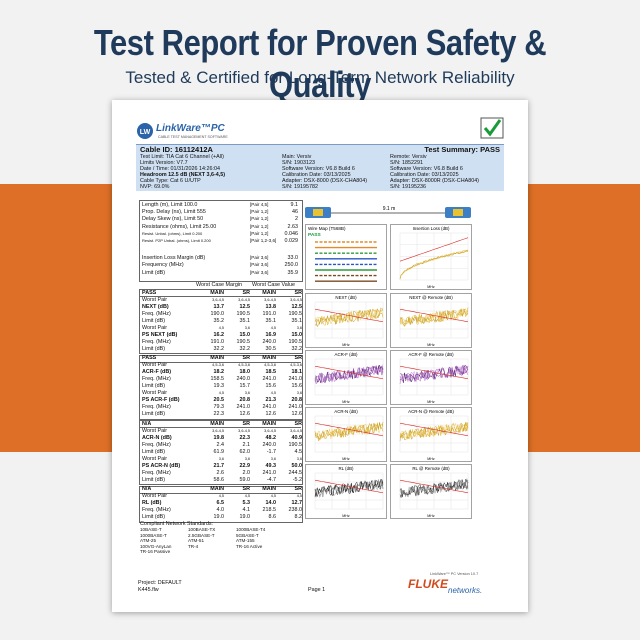 The height and width of the screenshot is (640, 640). What do you see at coordinates (190, 128) in the screenshot?
I see `logo: LinkWare™PC` at bounding box center [190, 128].